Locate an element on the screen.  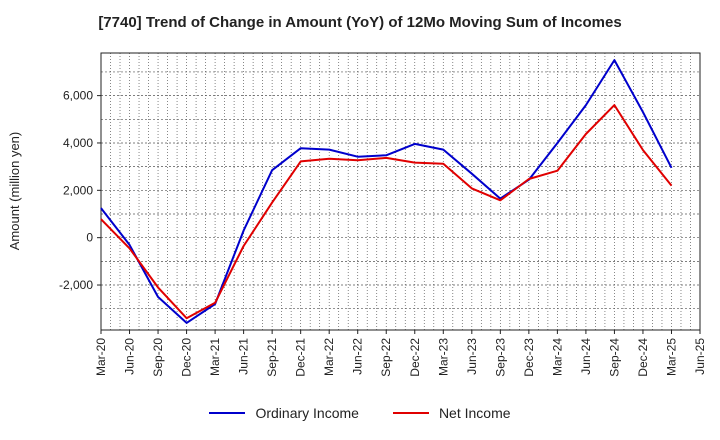
legend-item-net-income: Net Income is located at coordinates (451, 413).